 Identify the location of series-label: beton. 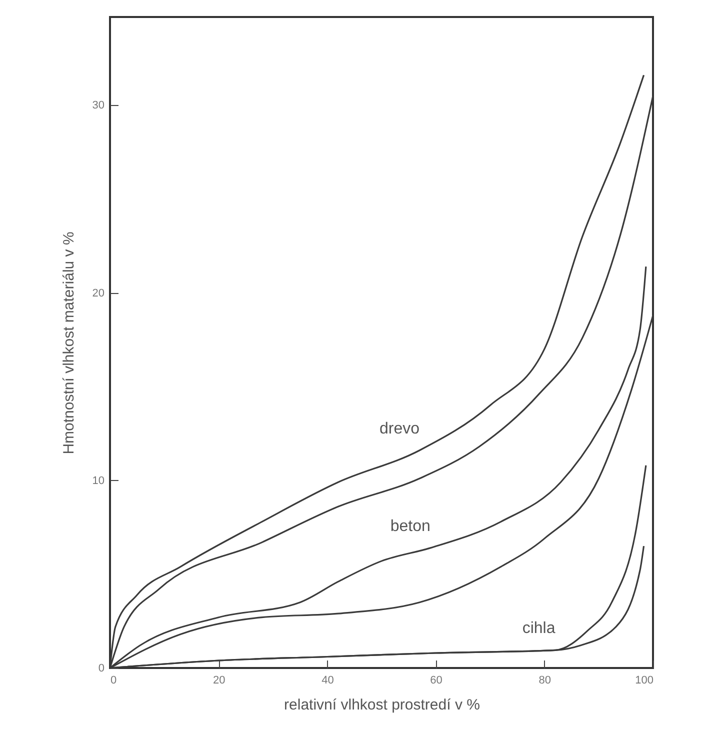
(410, 526).